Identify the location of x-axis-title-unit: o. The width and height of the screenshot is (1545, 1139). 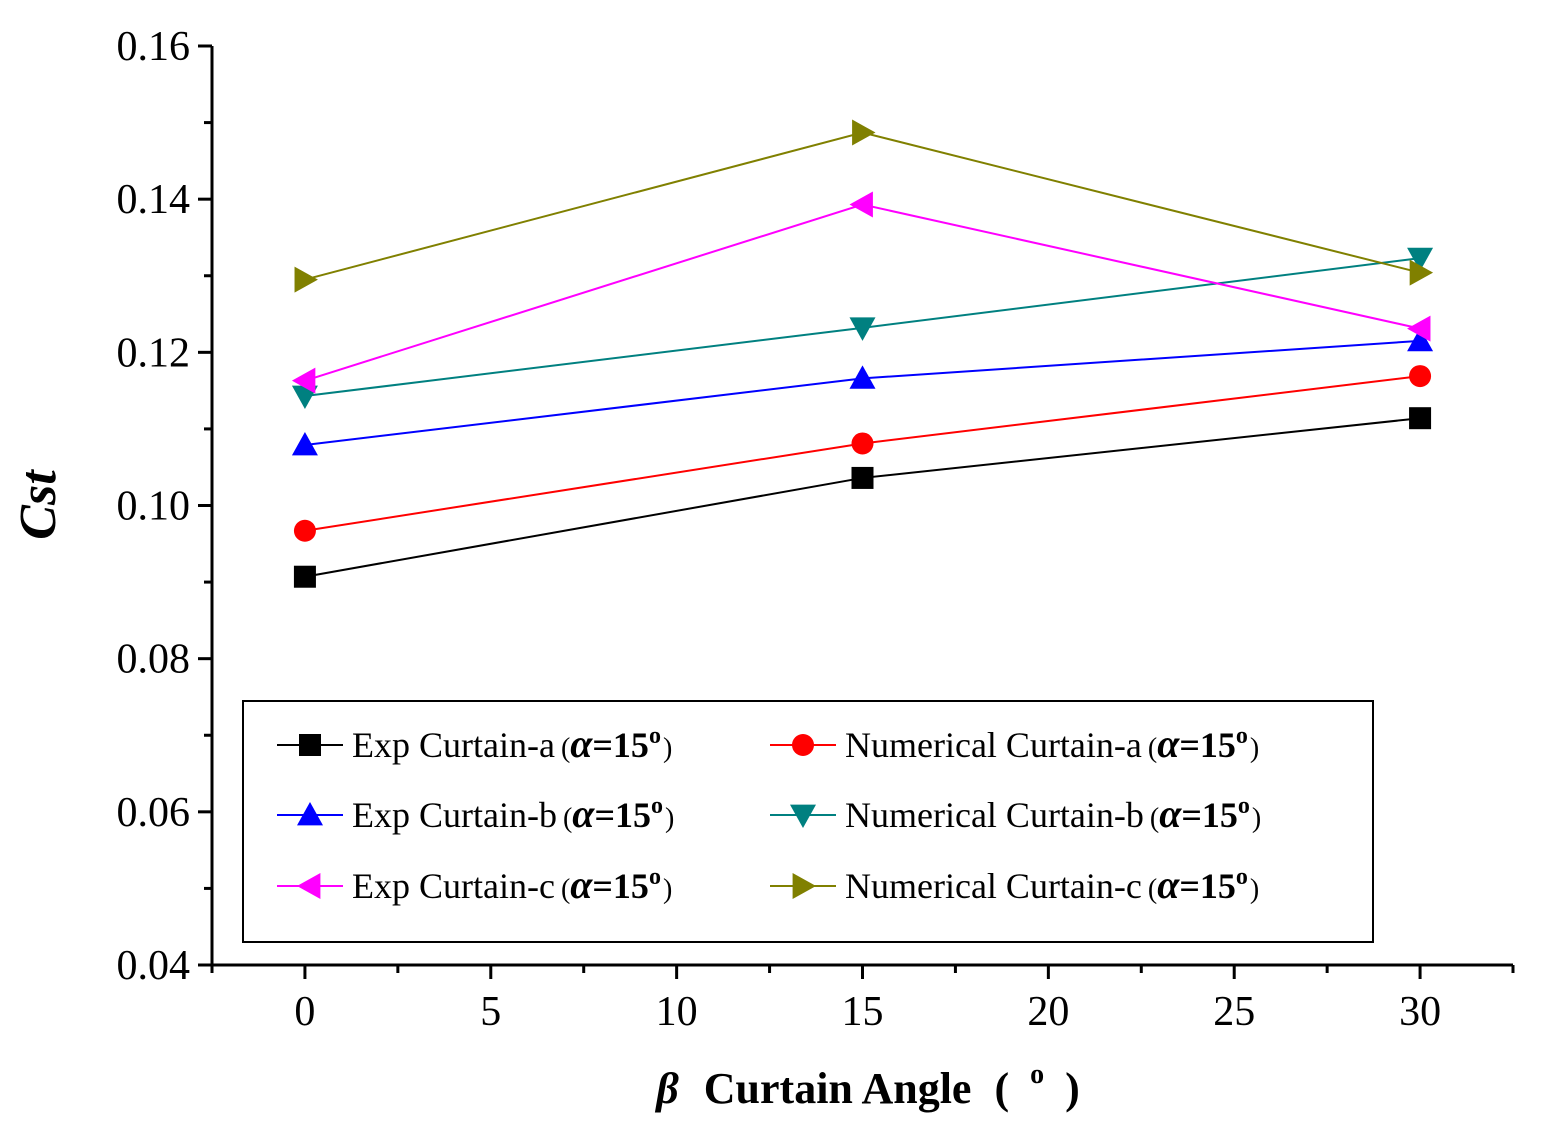
(1037, 1074).